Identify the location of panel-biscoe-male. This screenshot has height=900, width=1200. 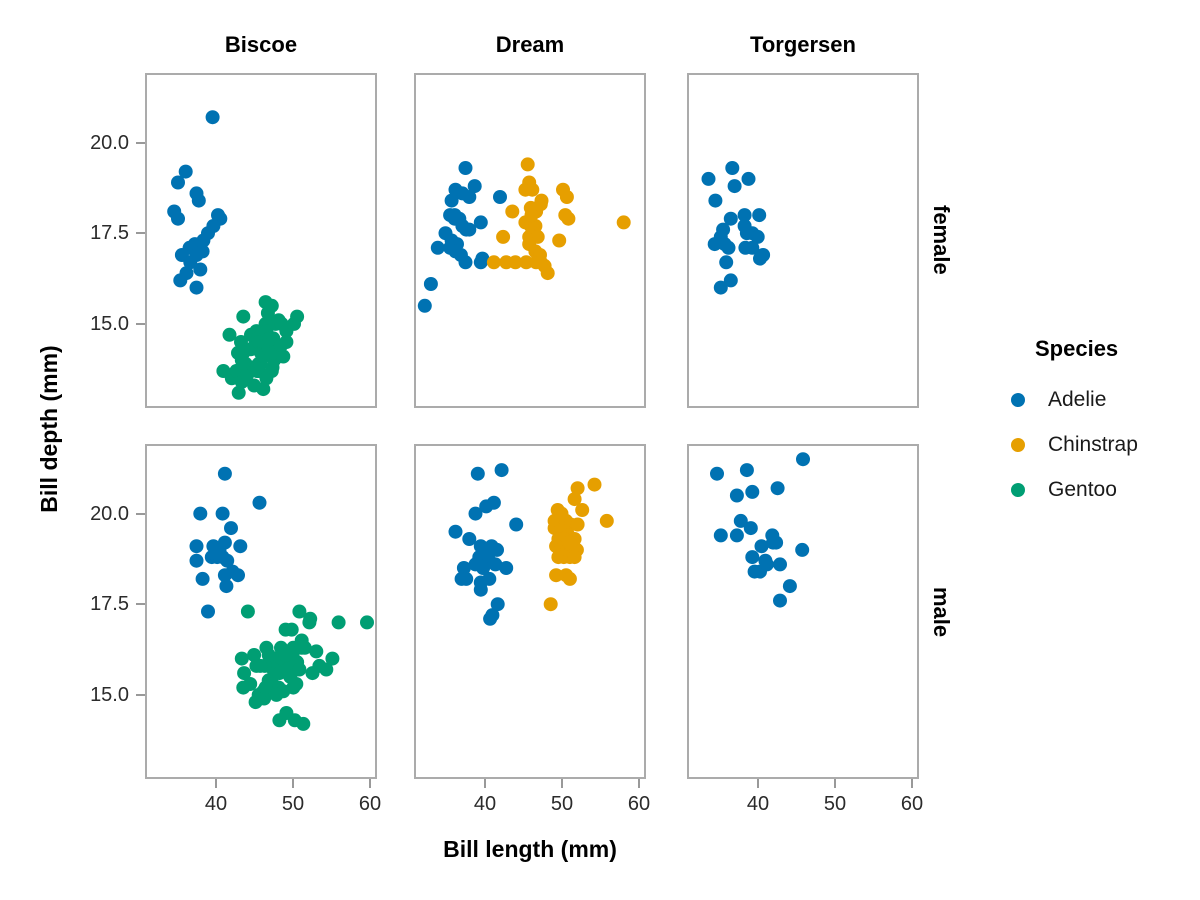
(261, 611).